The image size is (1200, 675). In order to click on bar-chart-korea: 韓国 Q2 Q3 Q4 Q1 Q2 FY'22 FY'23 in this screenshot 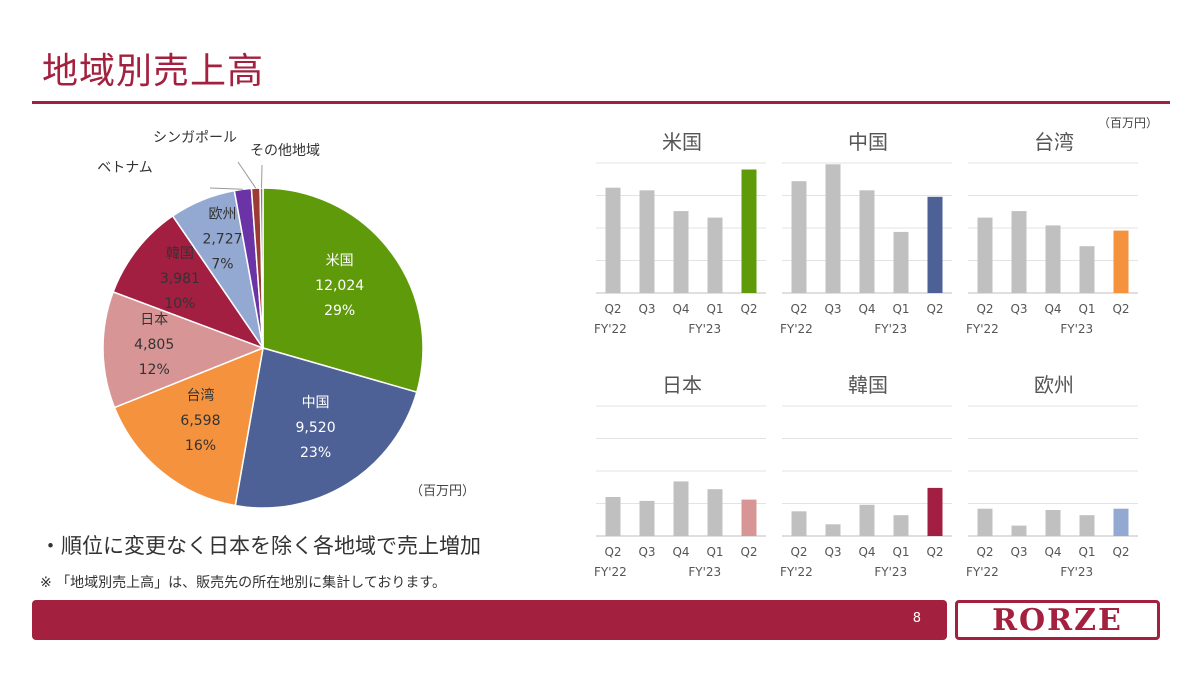, I will do `click(868, 488)`.